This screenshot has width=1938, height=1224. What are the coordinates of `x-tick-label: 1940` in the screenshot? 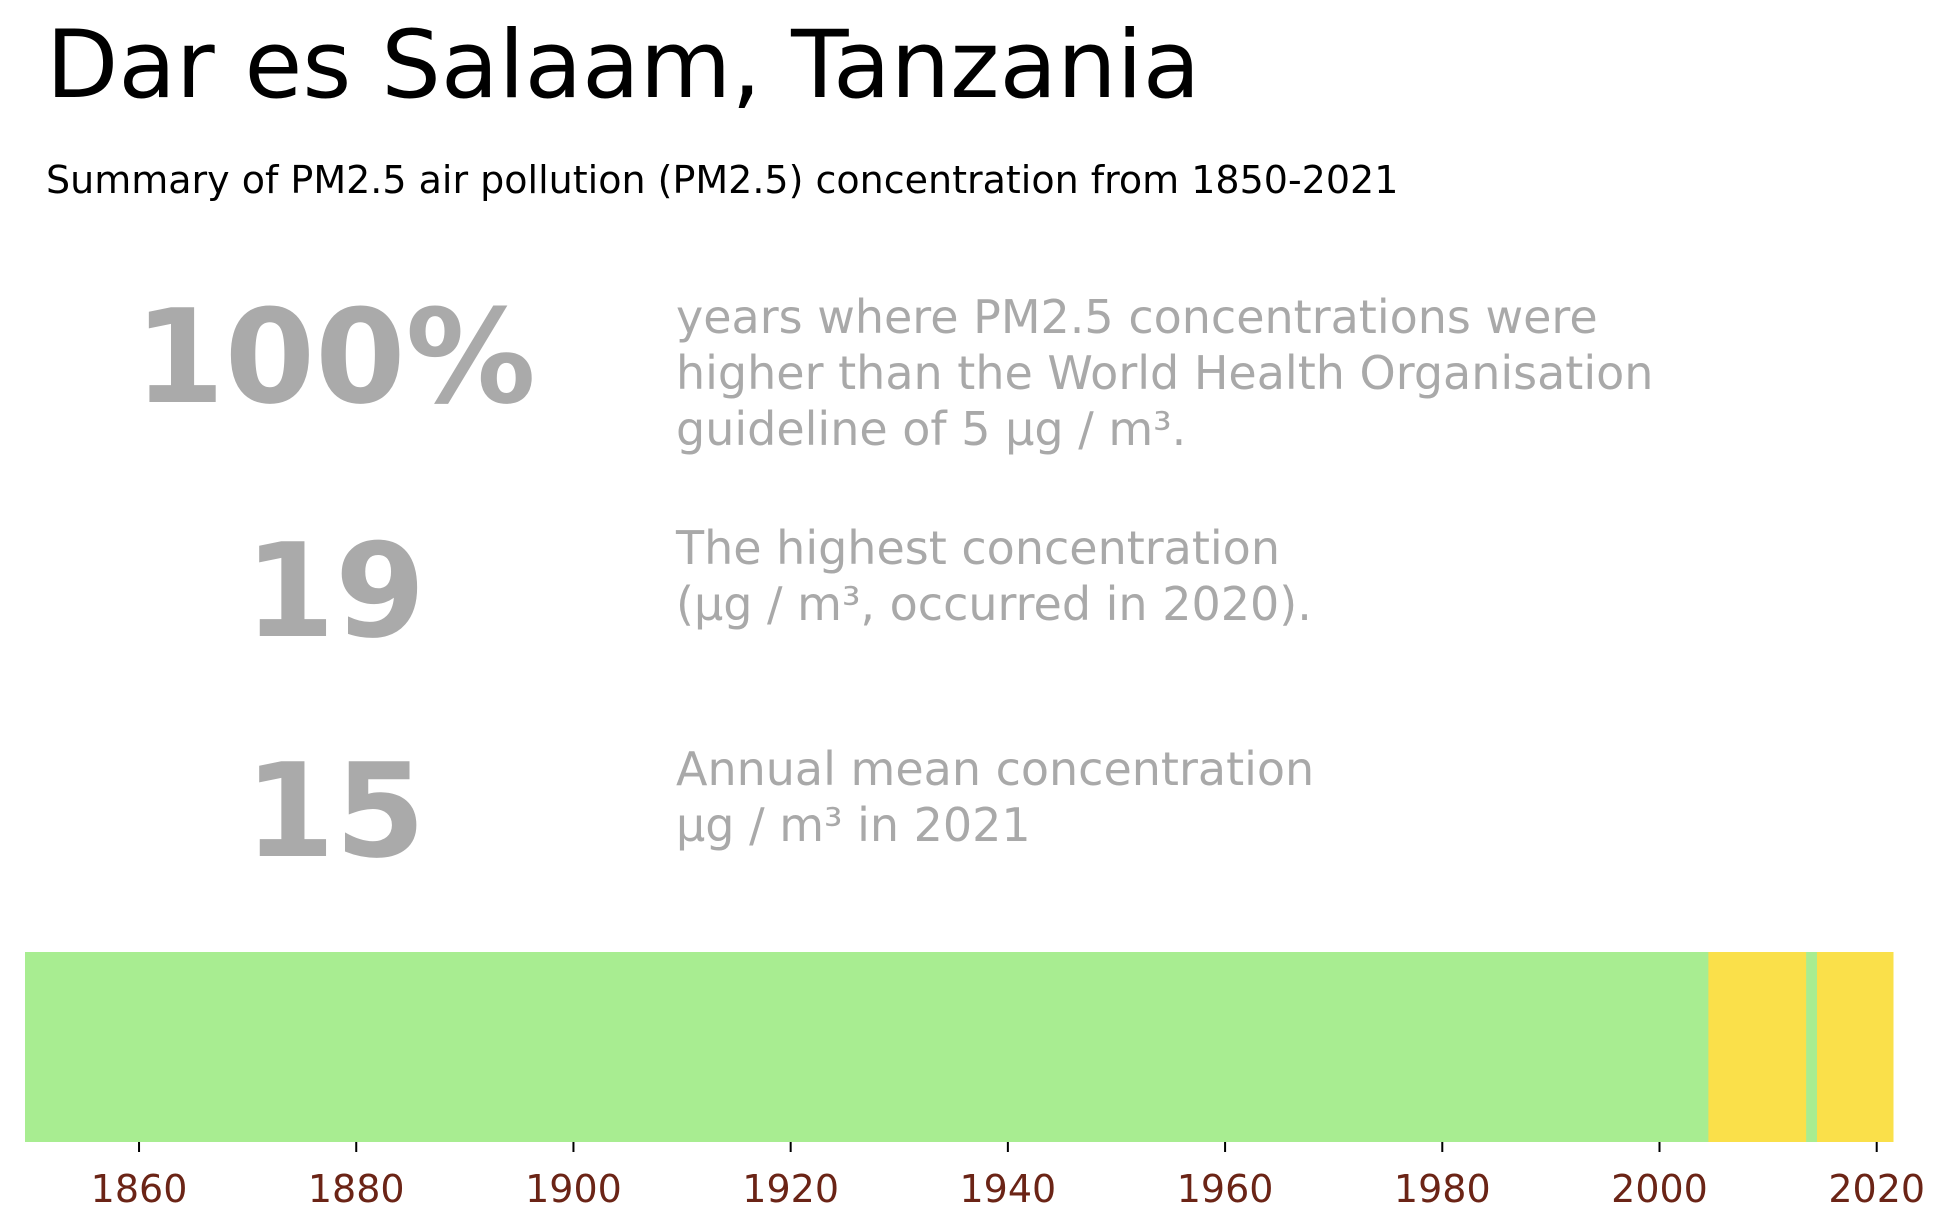 It's located at (1008, 1189).